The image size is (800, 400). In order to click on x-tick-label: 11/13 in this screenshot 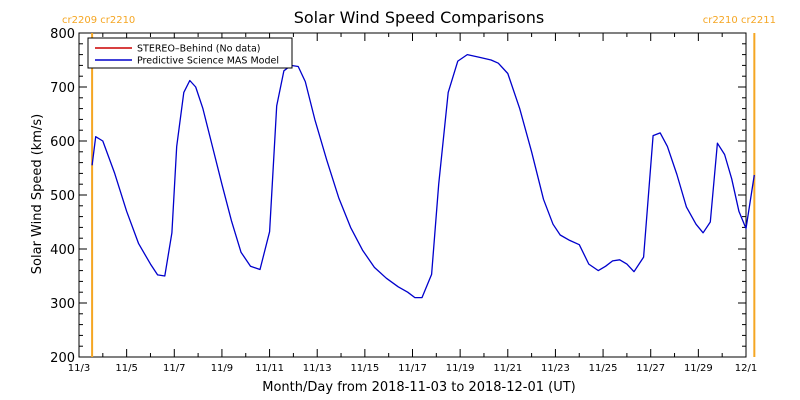, I will do `click(317, 368)`.